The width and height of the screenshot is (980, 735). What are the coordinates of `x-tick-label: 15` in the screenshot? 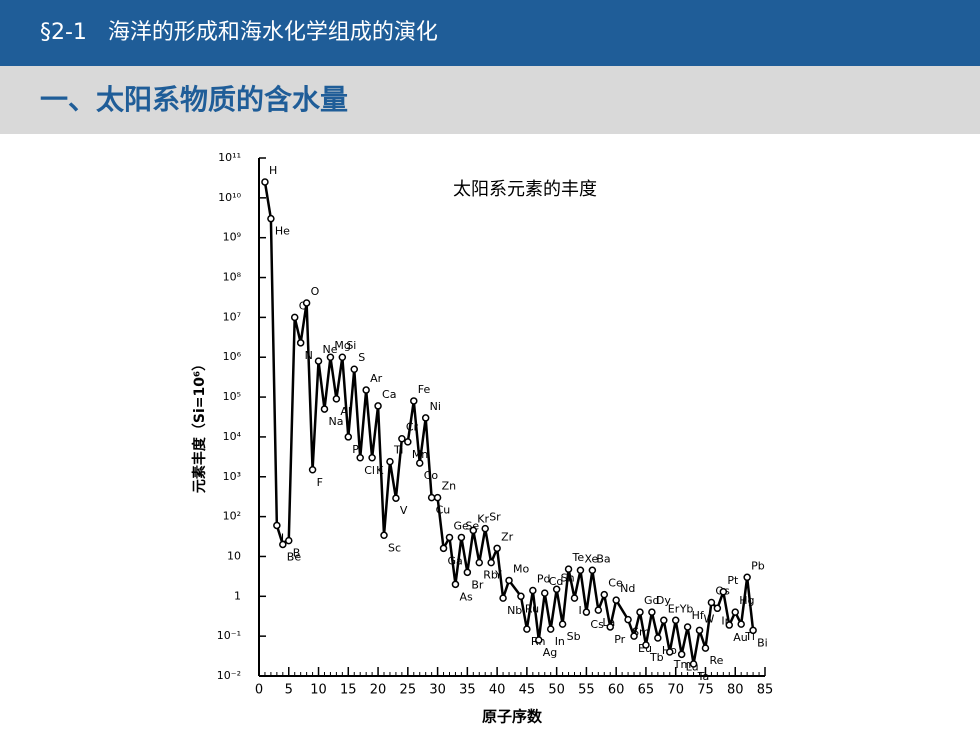 It's located at (348, 690).